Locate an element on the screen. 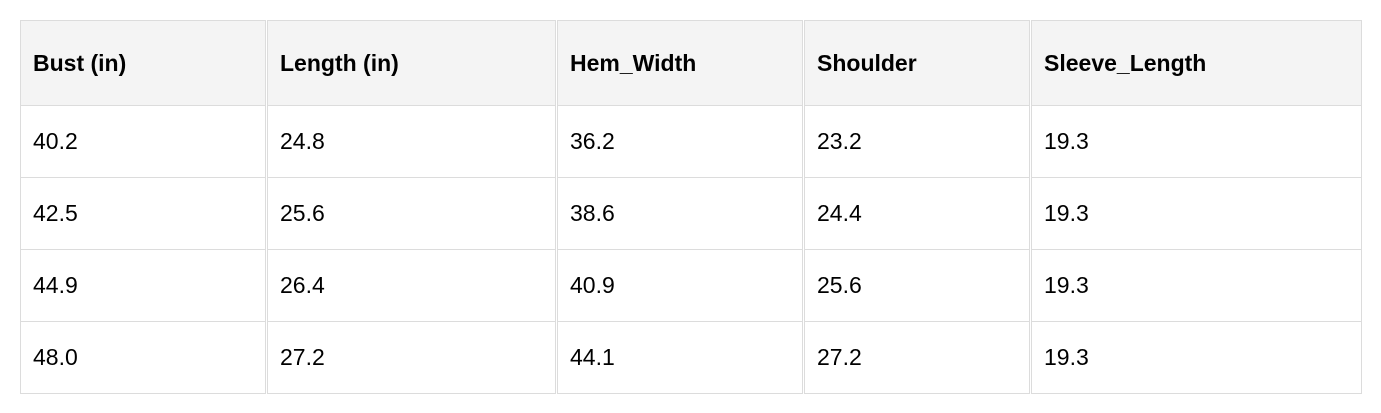 This screenshot has width=1381, height=413. table-cell: 44.1 is located at coordinates (680, 358).